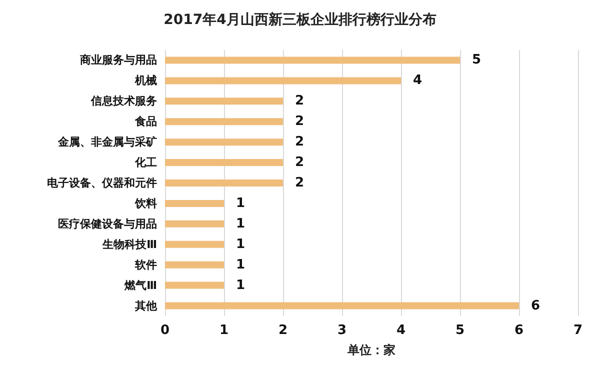  I want to click on y-tick-label: 饮料, so click(145, 203).